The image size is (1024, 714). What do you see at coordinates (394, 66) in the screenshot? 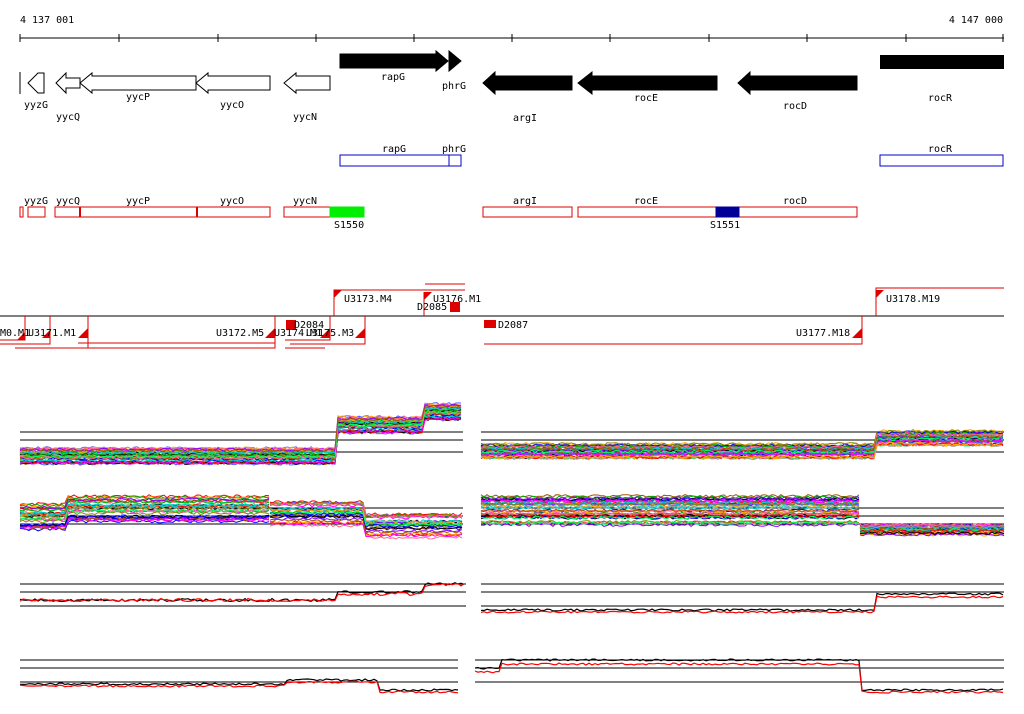
I see `gene-rapG: rapG` at bounding box center [394, 66].